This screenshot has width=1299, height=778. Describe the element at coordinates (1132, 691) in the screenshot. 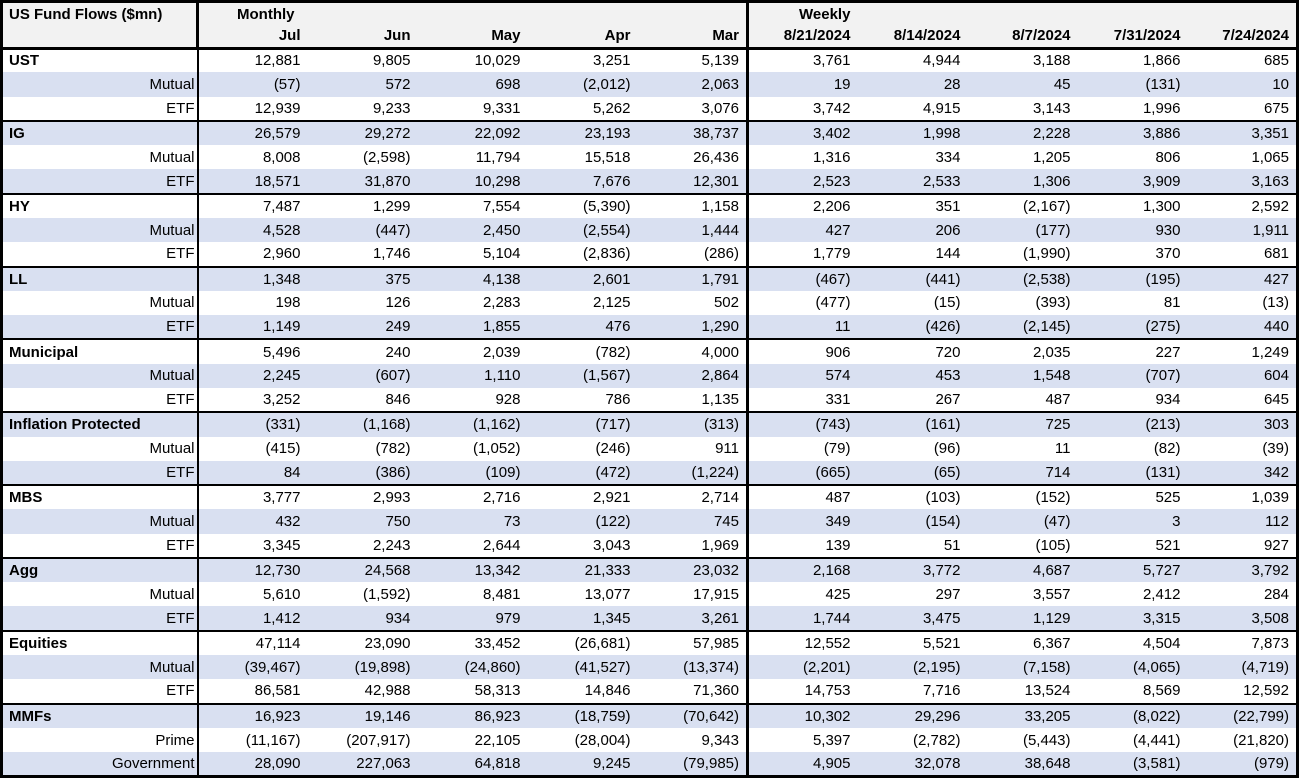

I see `value-cell: 8,569` at that location.